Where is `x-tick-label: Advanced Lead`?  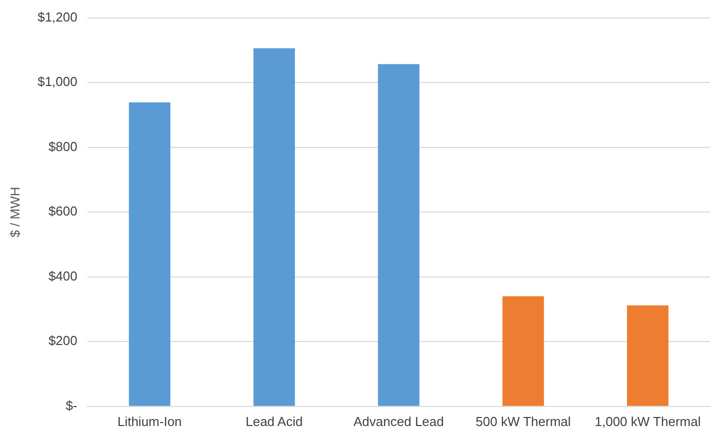 x-tick-label: Advanced Lead is located at coordinates (399, 421).